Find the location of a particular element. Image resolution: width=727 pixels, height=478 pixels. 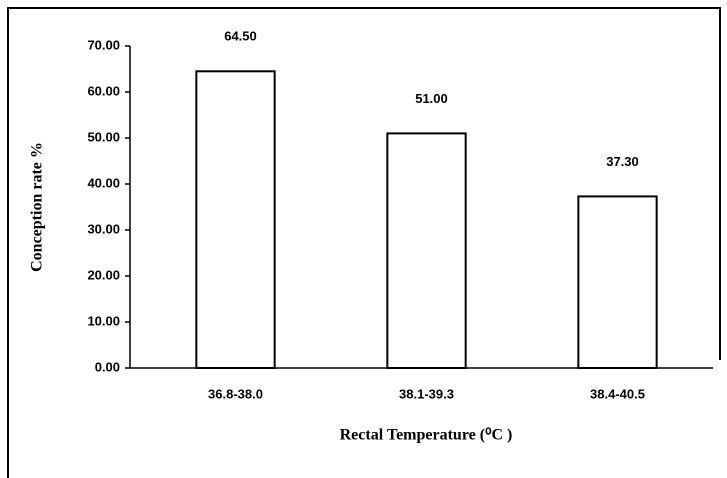

value-label: 64.50 is located at coordinates (240, 36).